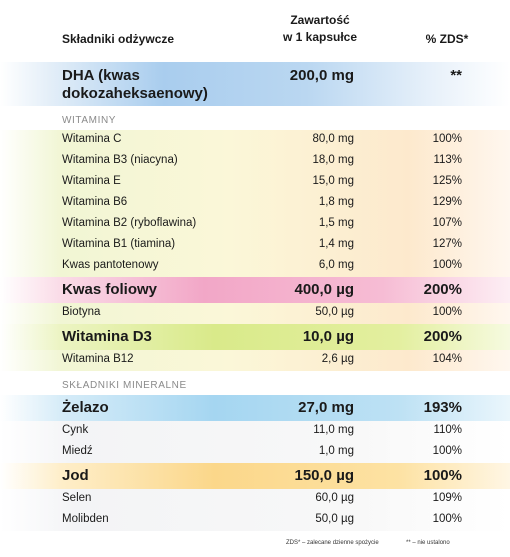  Describe the element at coordinates (447, 181) in the screenshot. I see `row-rda-percent: 125%` at that location.